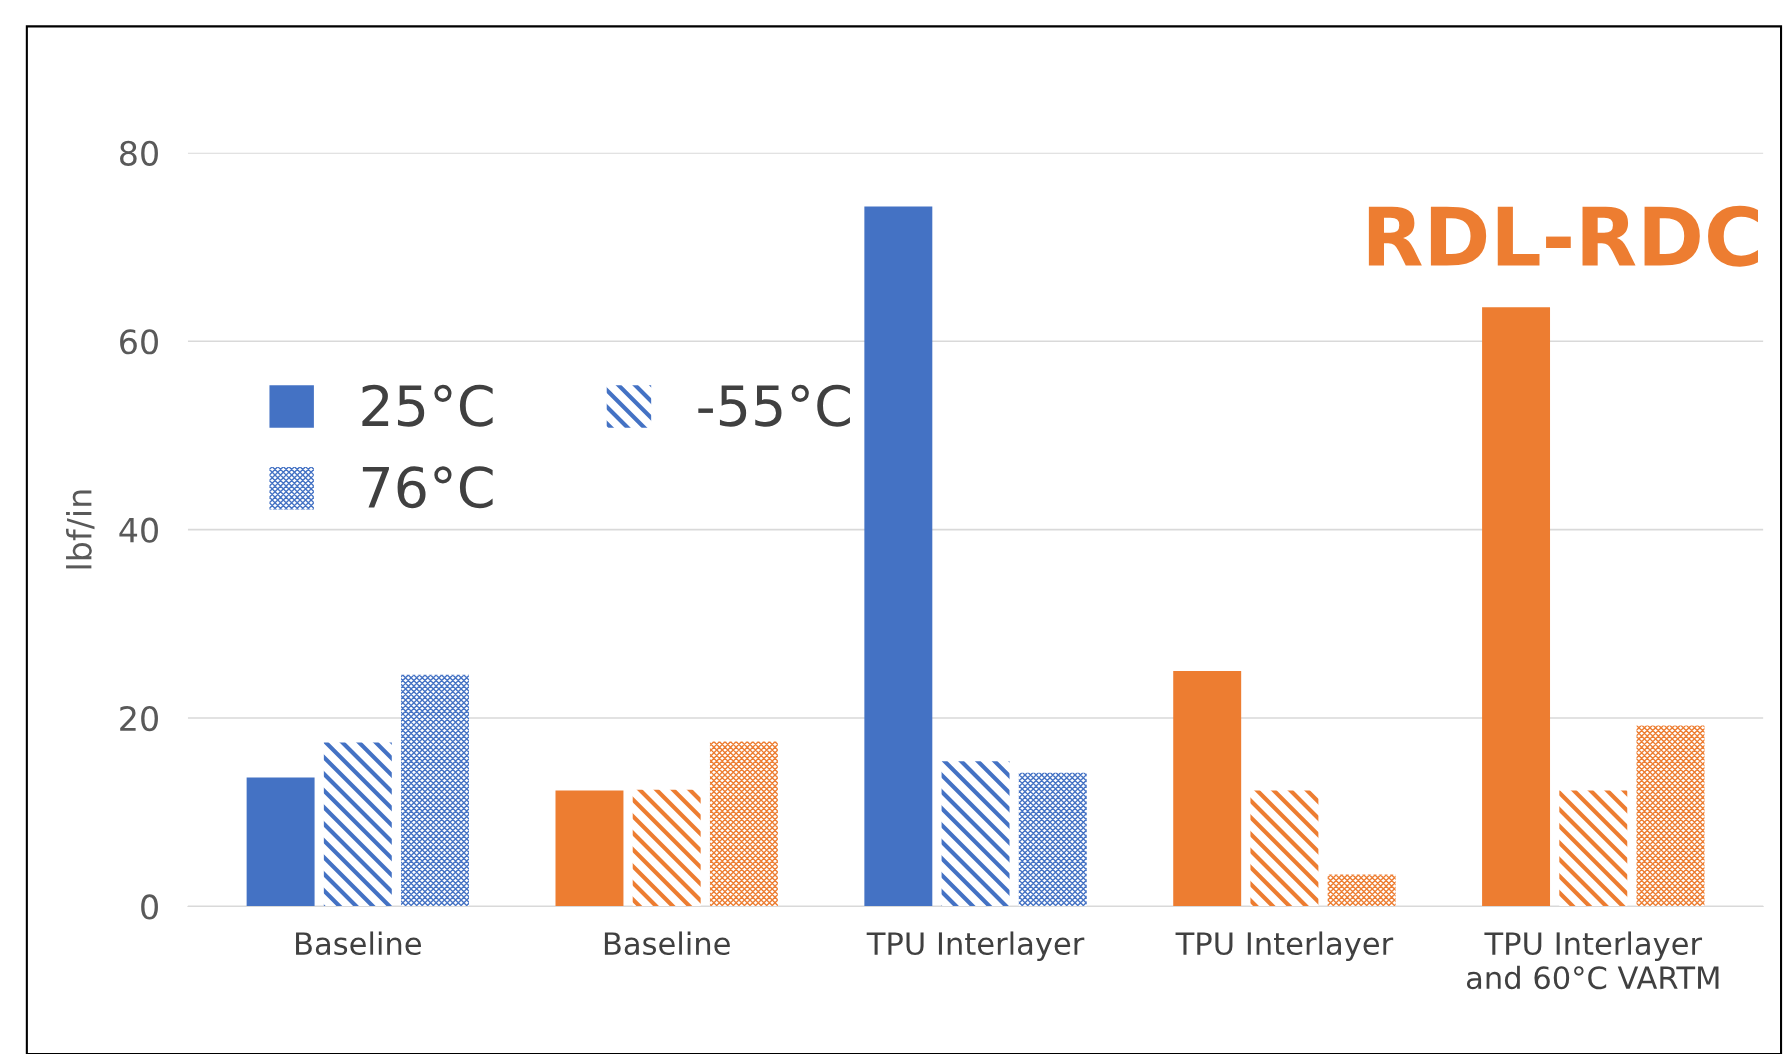 The height and width of the screenshot is (1054, 1790). Describe the element at coordinates (427, 487) in the screenshot. I see `legend-label: 76°C` at that location.